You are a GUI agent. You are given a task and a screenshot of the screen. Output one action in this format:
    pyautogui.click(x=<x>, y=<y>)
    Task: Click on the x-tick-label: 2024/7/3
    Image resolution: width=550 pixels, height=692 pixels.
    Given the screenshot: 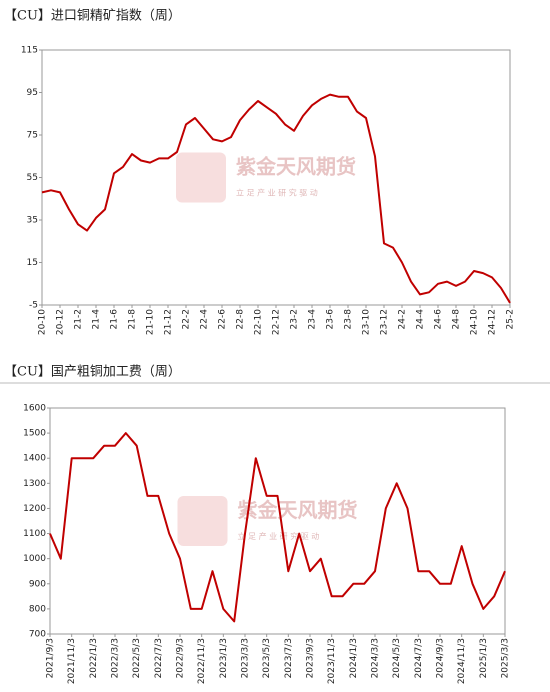 What is the action you would take?
    pyautogui.click(x=419, y=658)
    